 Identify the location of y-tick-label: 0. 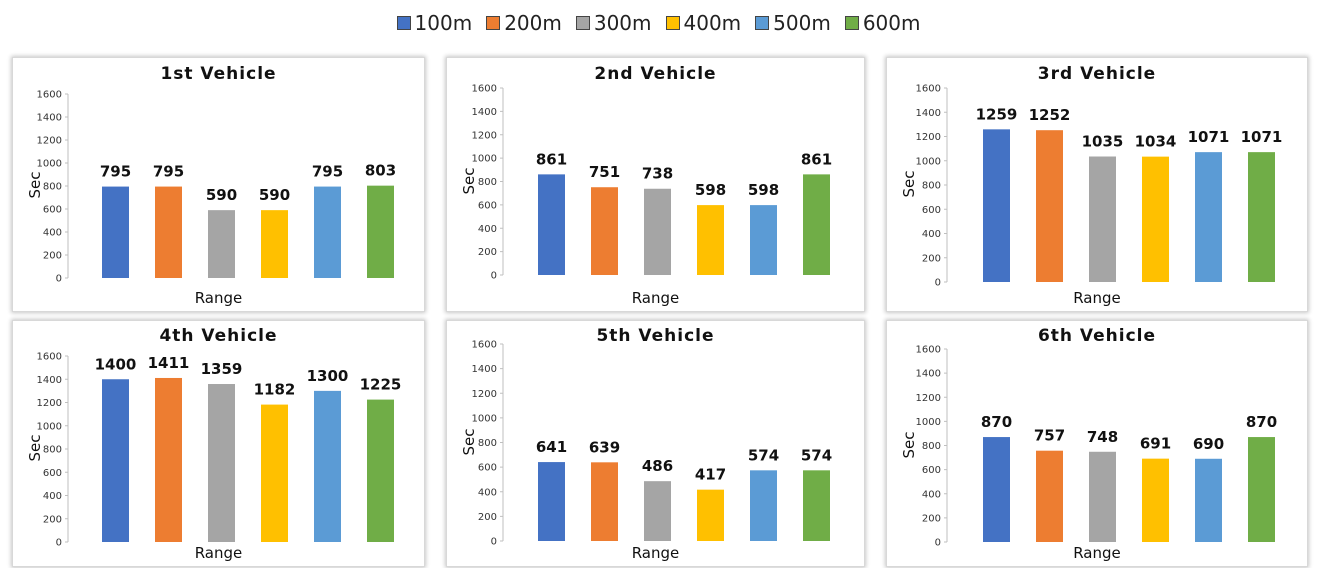
(59, 543).